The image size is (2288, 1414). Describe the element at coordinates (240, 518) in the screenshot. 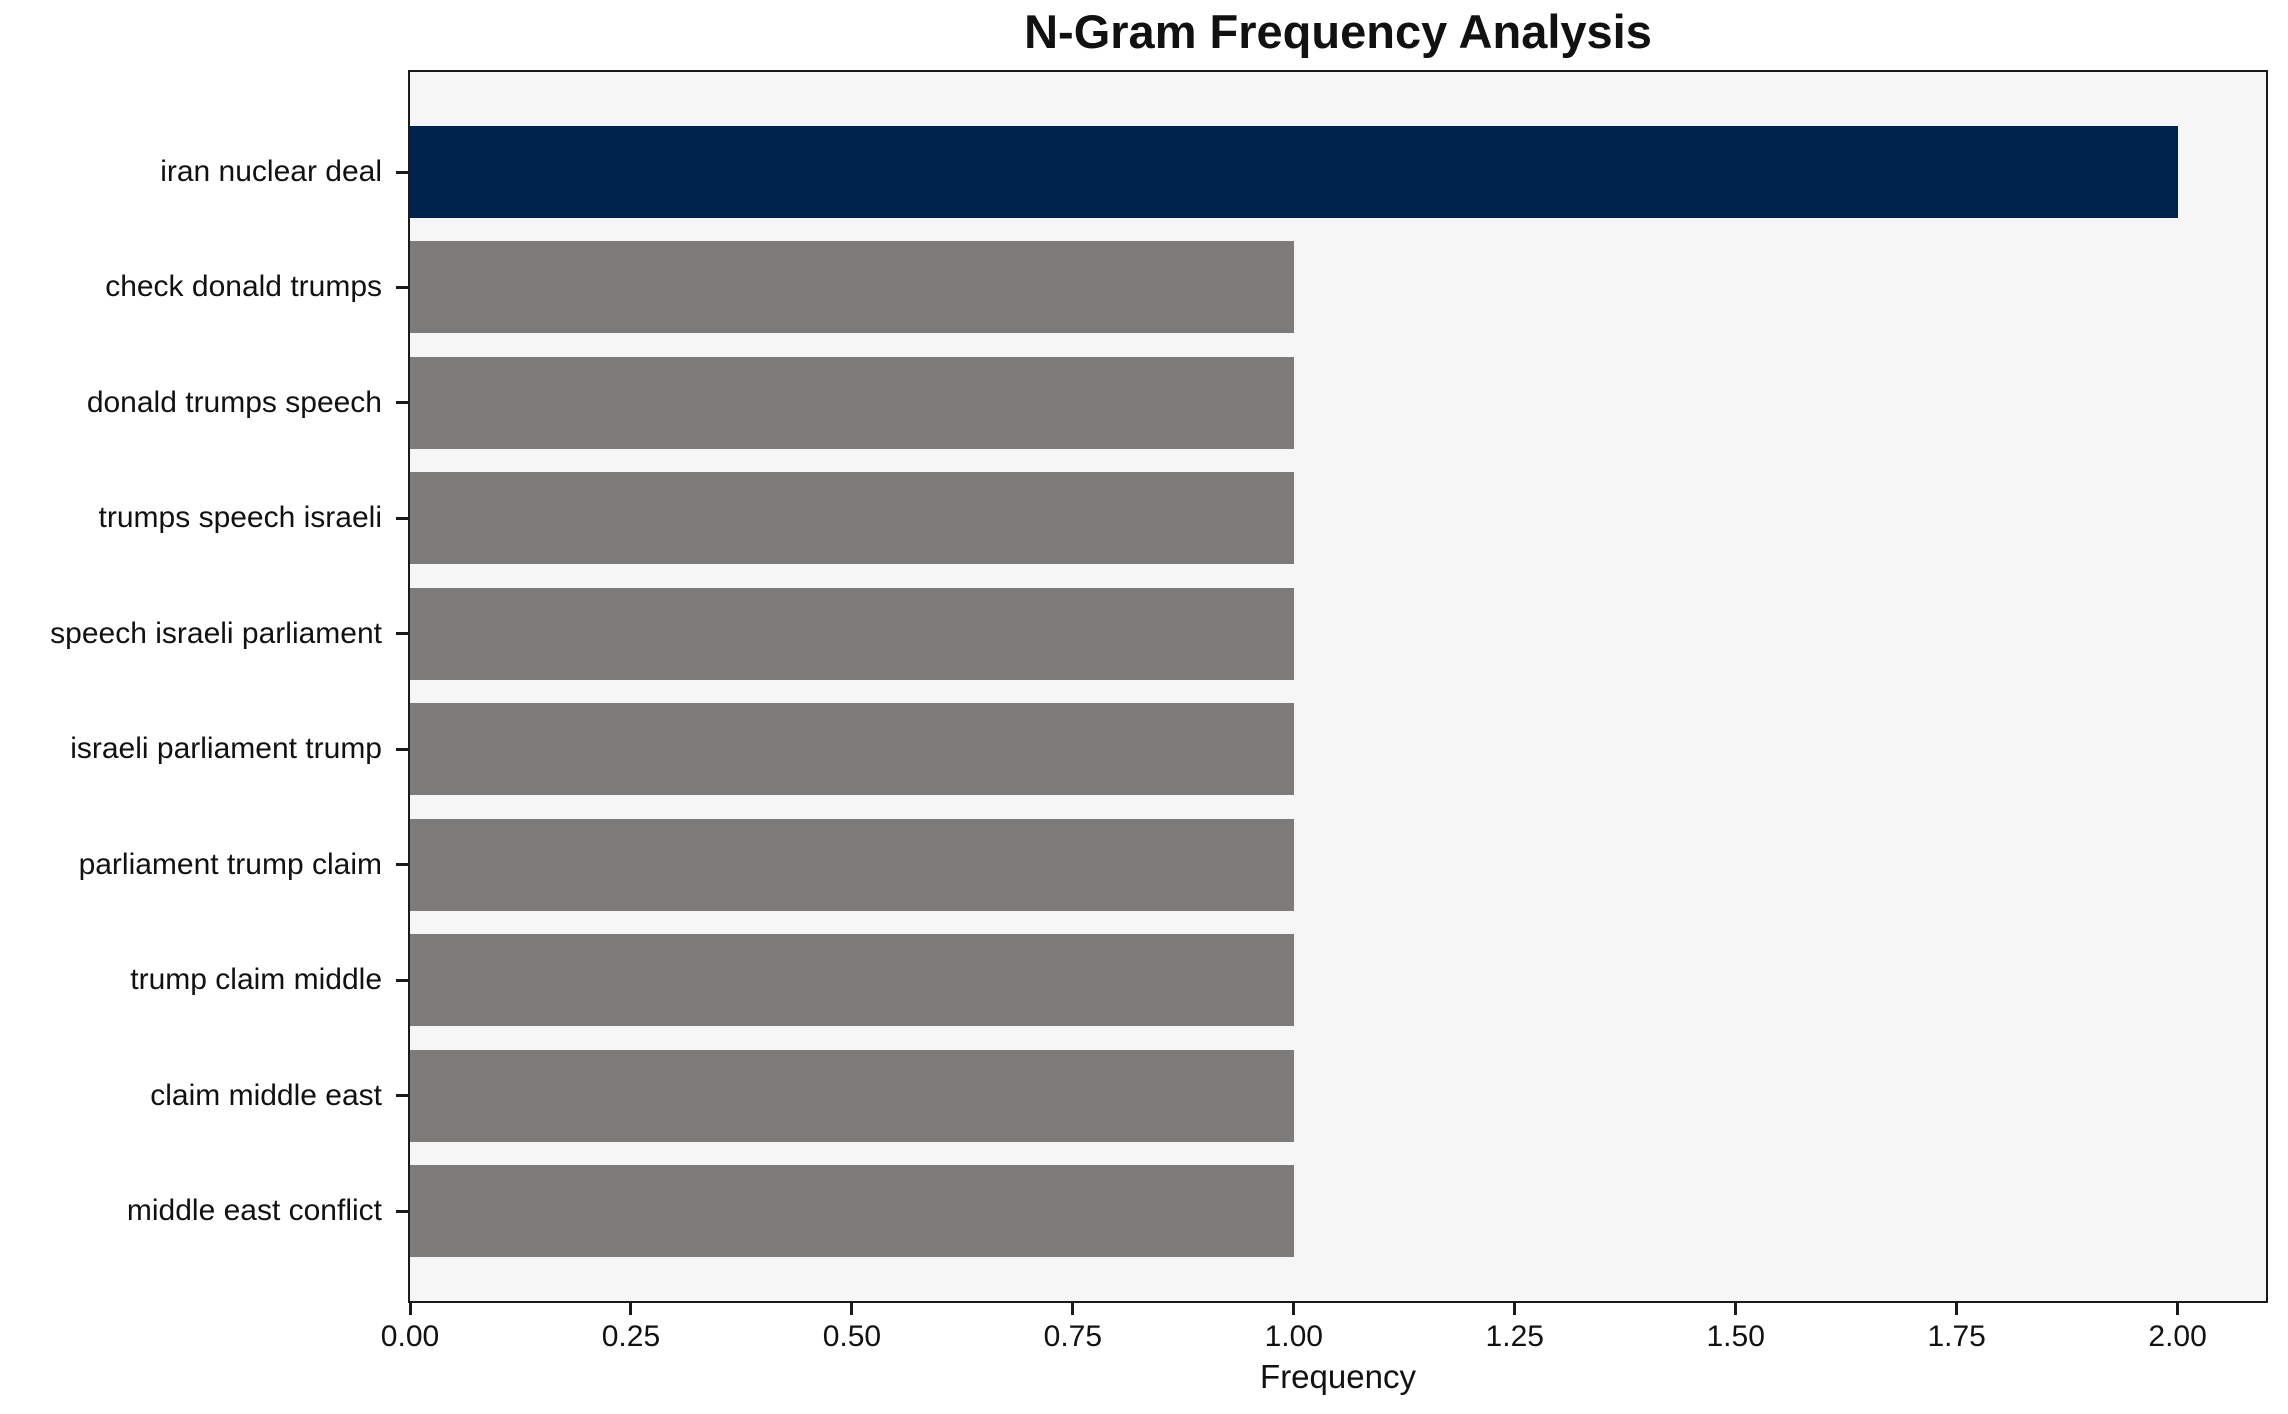

I see `y-axis-label: trumps speech israeli` at that location.